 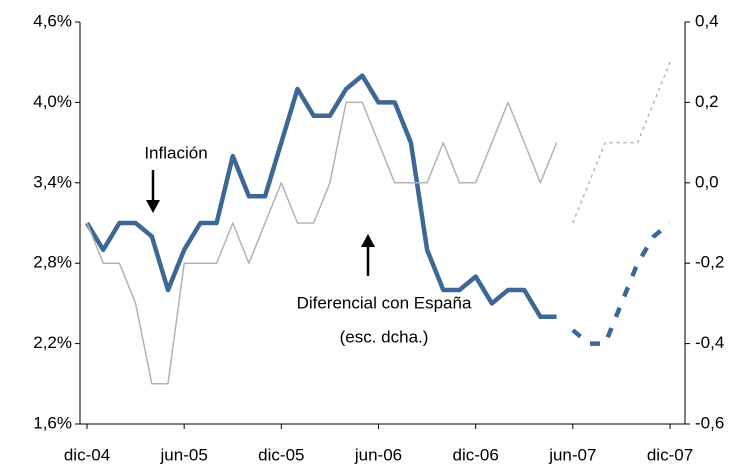 What do you see at coordinates (52, 20) in the screenshot?
I see `y-tick-label: 4,6%` at bounding box center [52, 20].